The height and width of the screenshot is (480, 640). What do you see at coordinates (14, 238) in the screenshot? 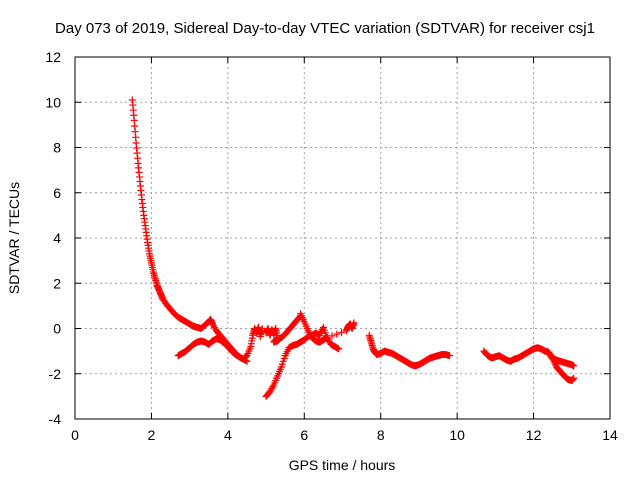
I see `y-axis-label: SDTVAR / TECUs` at bounding box center [14, 238].